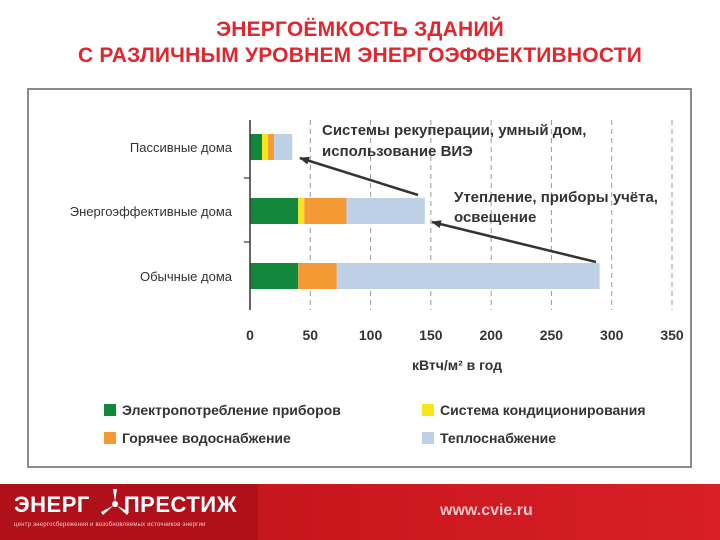  What do you see at coordinates (457, 365) in the screenshot?
I see `x-axis-label: кВтч/м² в год` at bounding box center [457, 365].